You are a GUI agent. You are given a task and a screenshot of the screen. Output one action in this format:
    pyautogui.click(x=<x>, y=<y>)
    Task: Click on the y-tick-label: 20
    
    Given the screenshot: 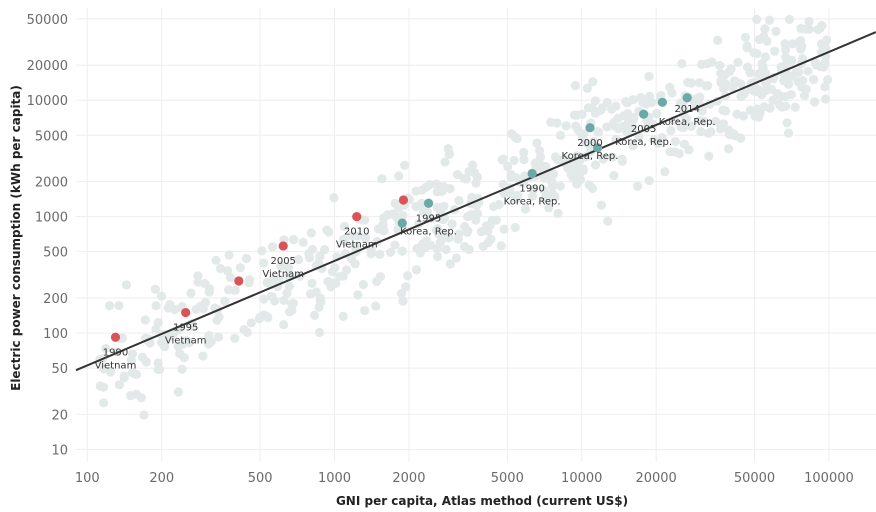 What is the action you would take?
    pyautogui.click(x=59, y=415)
    